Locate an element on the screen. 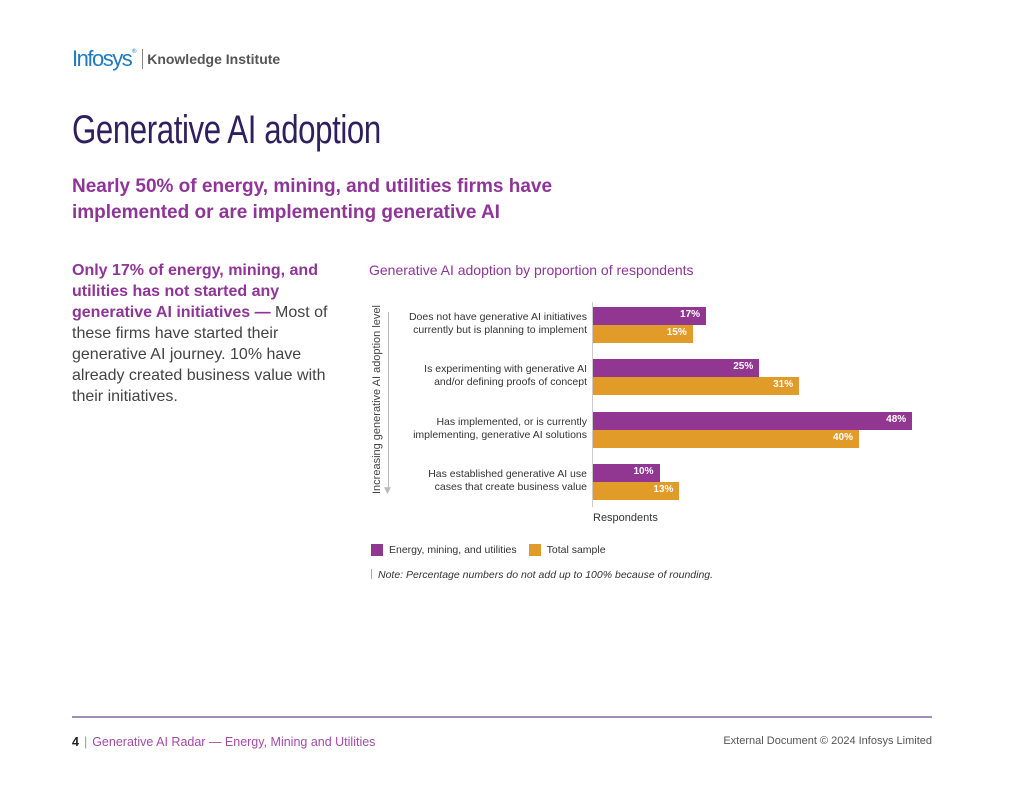  bar-total: 40% is located at coordinates (726, 439).